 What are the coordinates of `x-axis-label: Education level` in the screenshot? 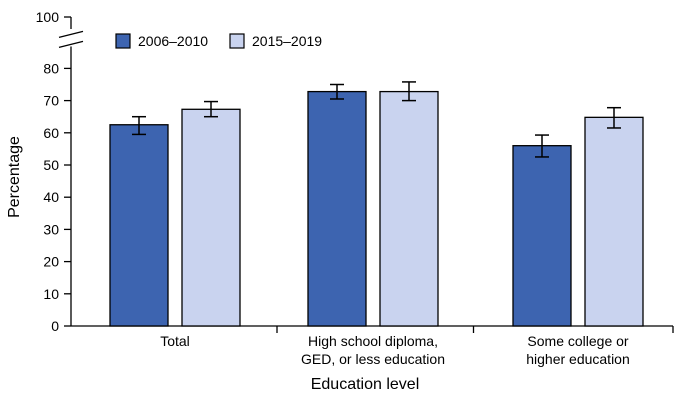 It's located at (365, 384).